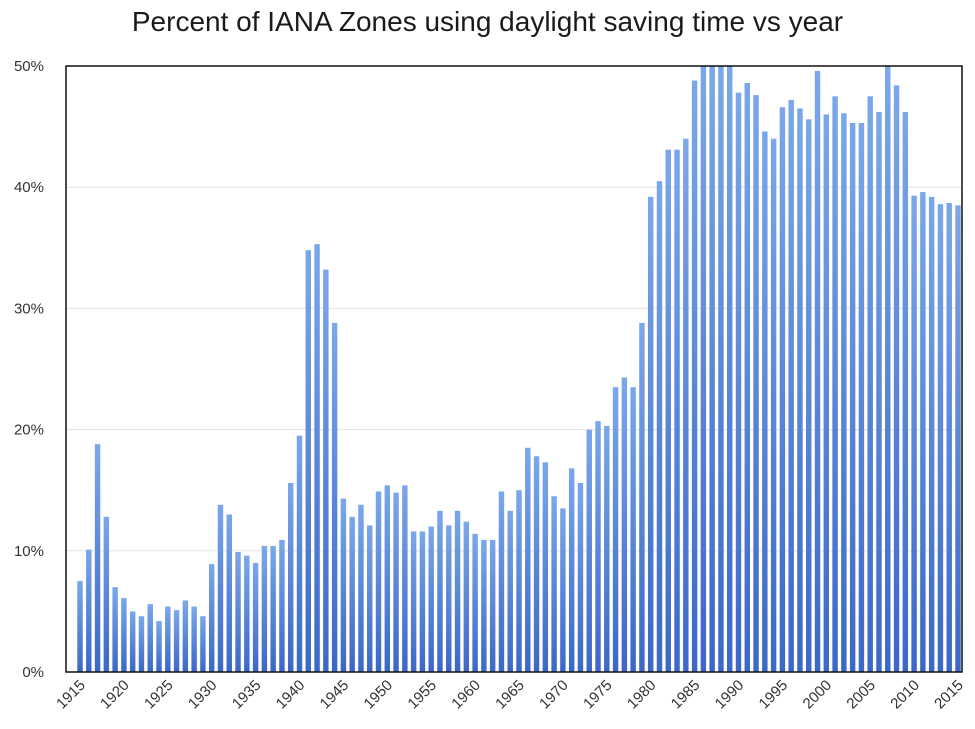 The width and height of the screenshot is (975, 729). What do you see at coordinates (519, 581) in the screenshot?
I see `bar-1965` at bounding box center [519, 581].